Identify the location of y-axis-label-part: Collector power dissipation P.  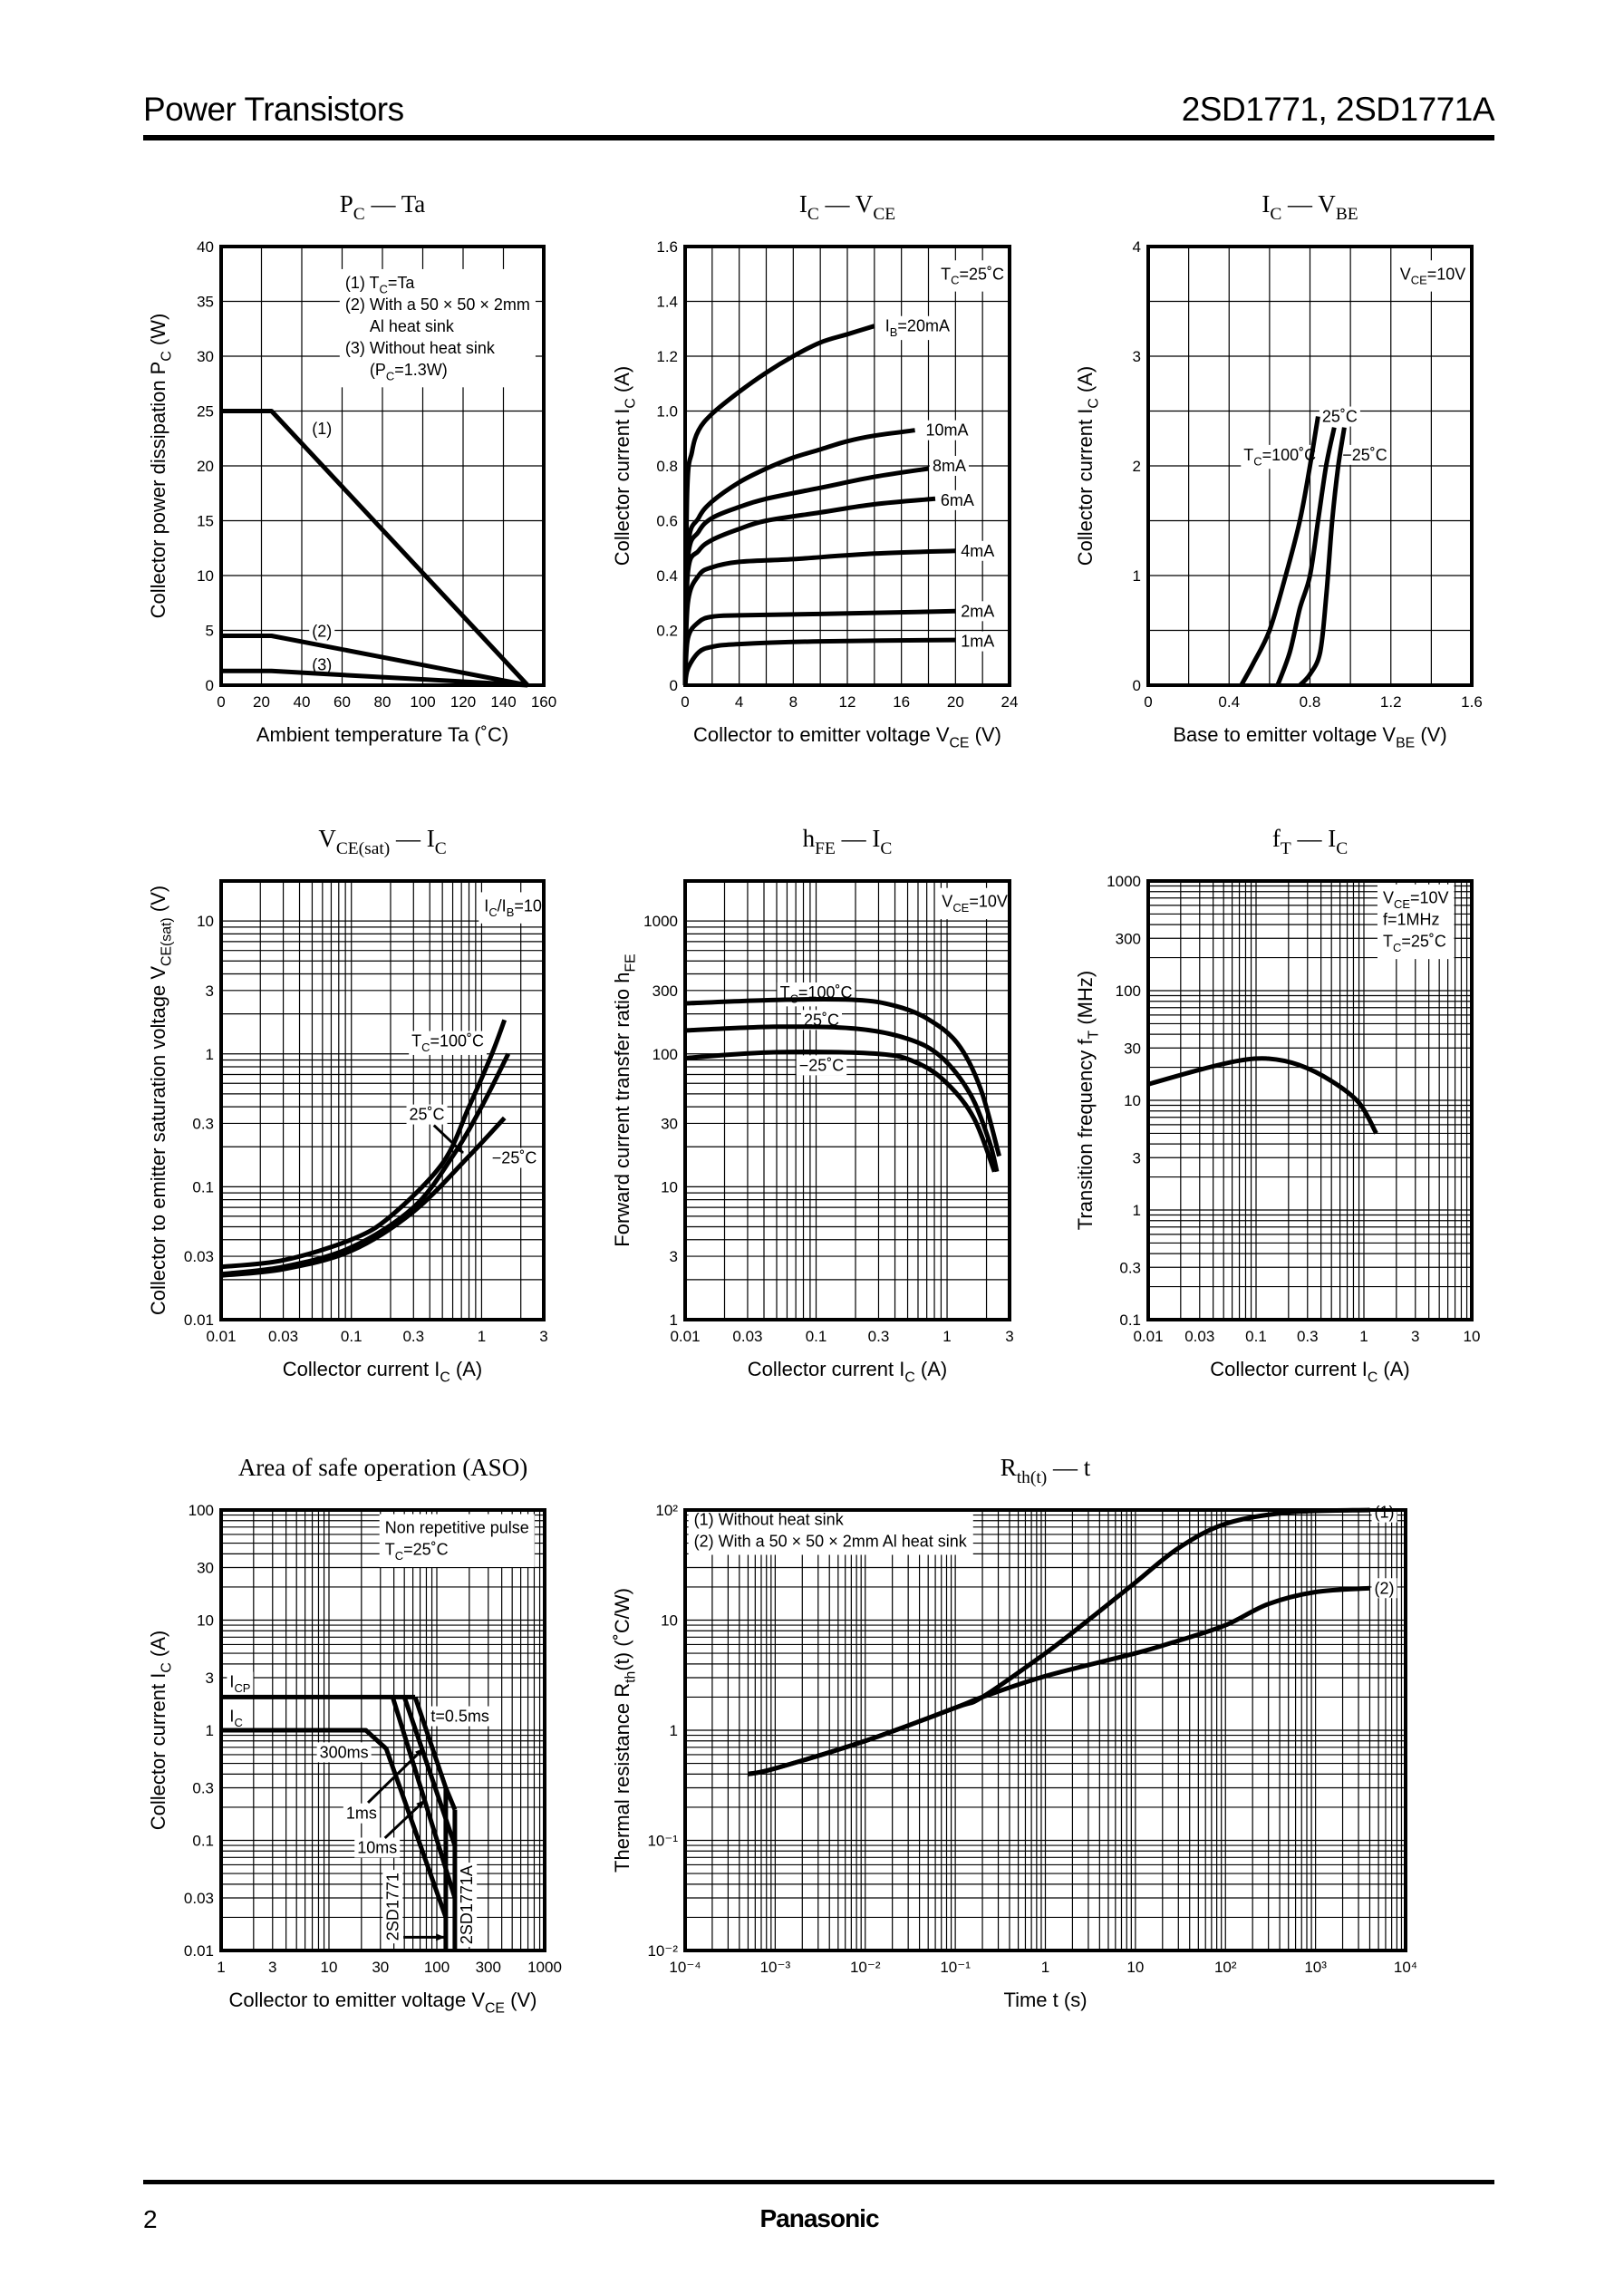
(158, 490).